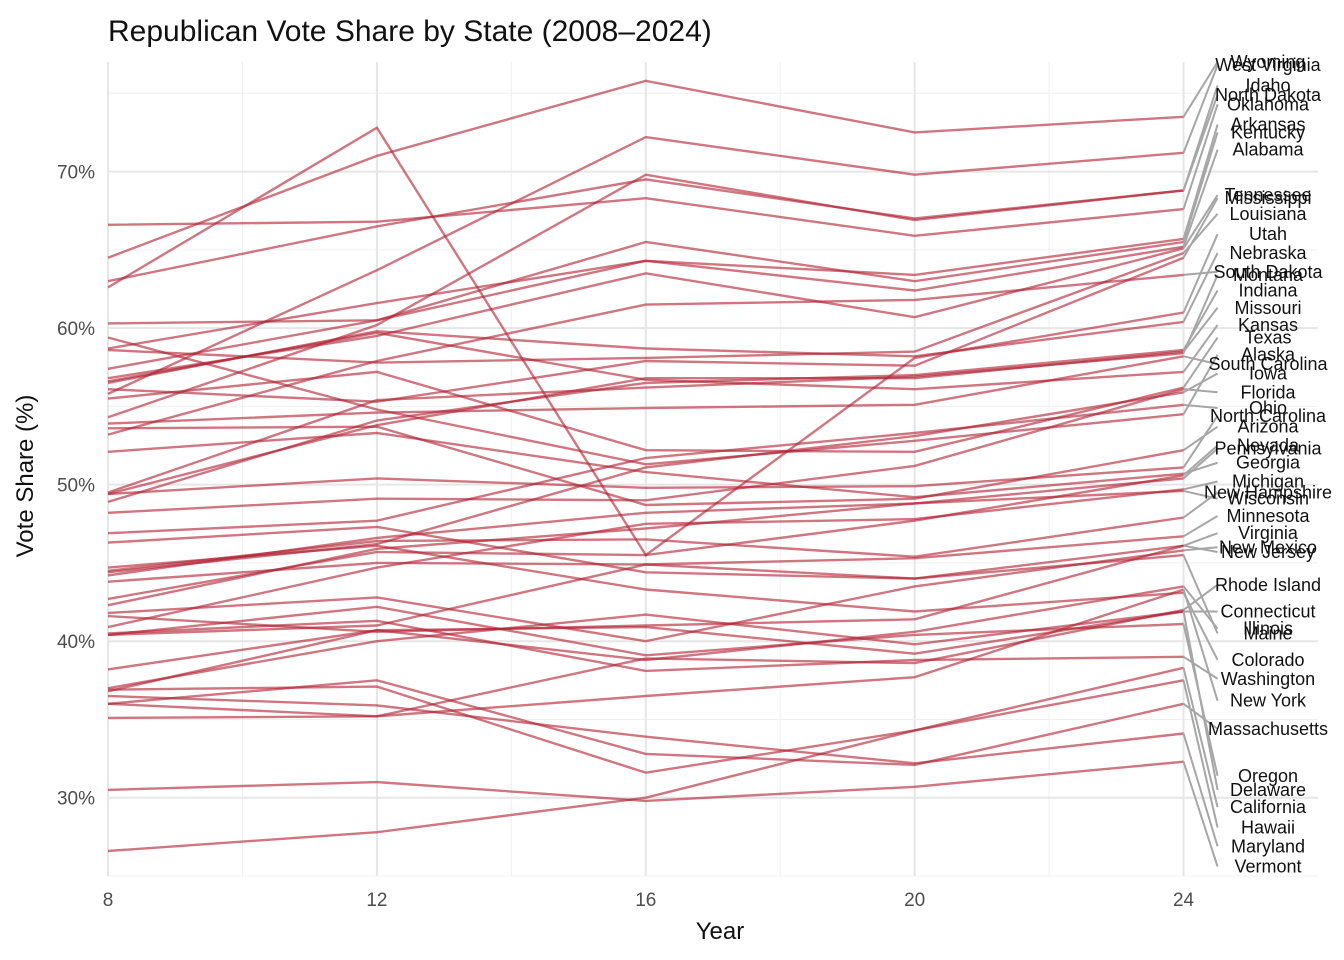 The height and width of the screenshot is (960, 1344). I want to click on state-label: Maine, so click(1267, 633).